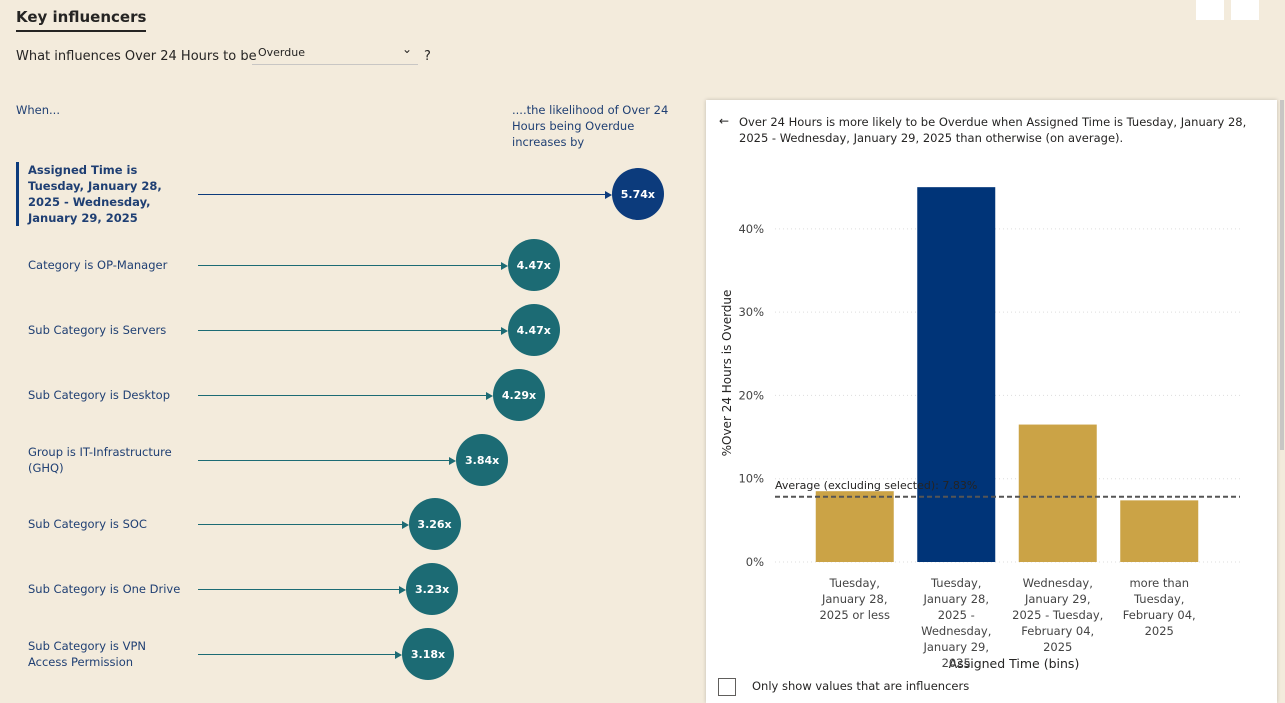  I want to click on bubble-label: 3.18x, so click(428, 654).